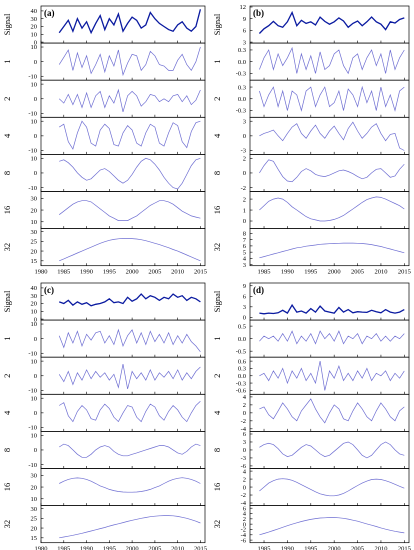 The height and width of the screenshot is (550, 414). What do you see at coordinates (243, 151) in the screenshot?
I see `y-tick-label: -3` at bounding box center [243, 151].